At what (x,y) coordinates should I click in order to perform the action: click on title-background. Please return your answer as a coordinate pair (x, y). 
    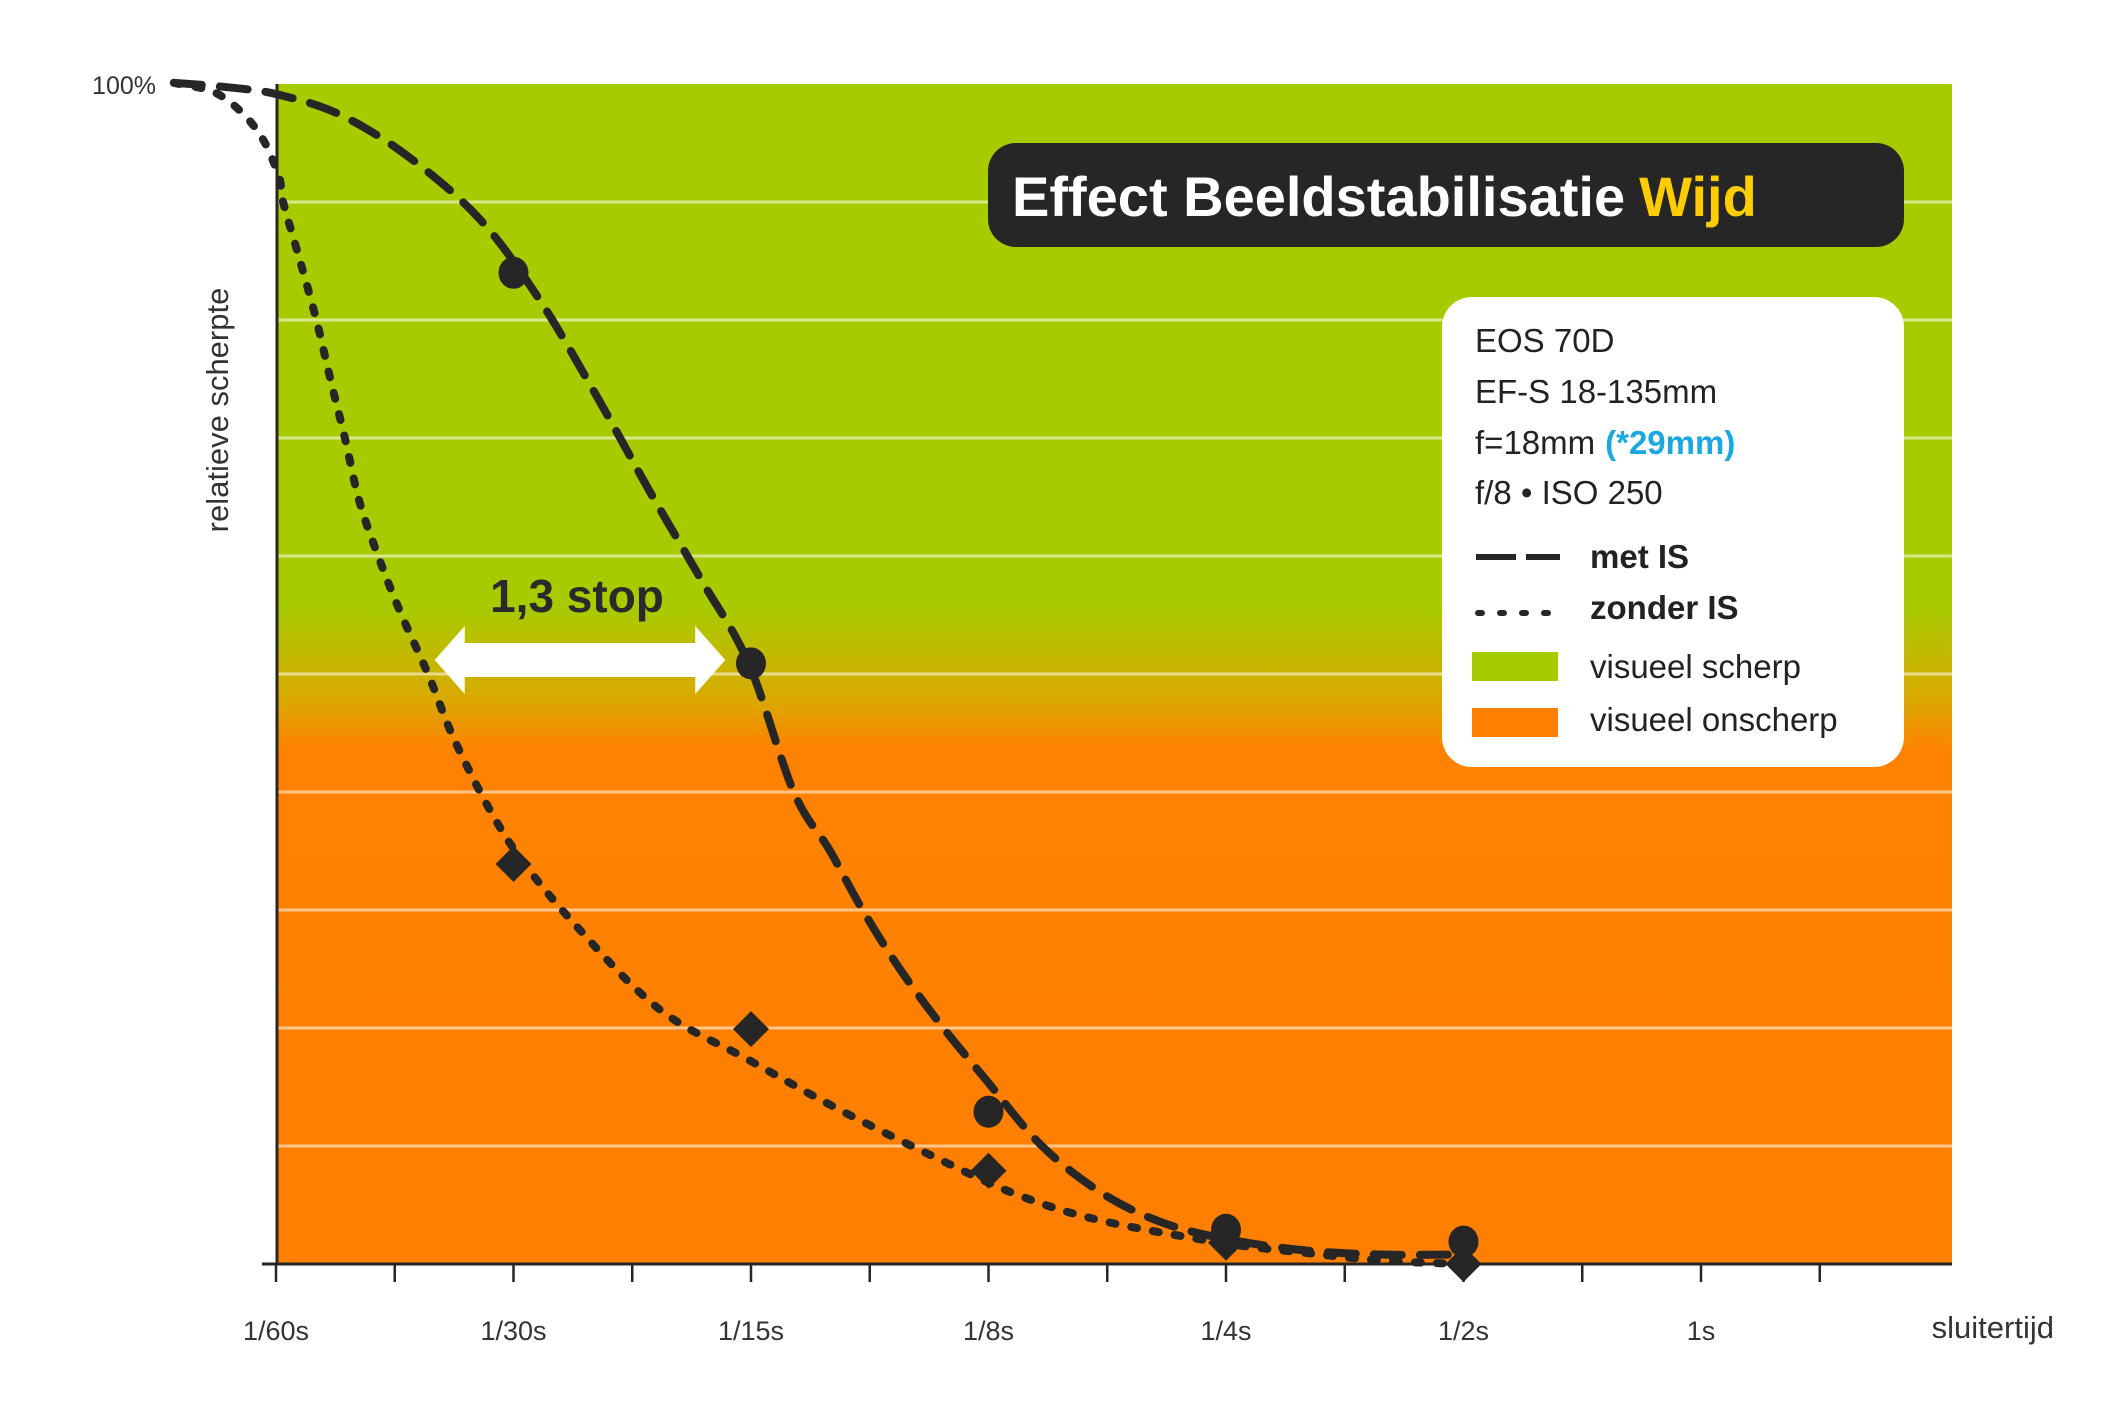
    Looking at the image, I should click on (1446, 195).